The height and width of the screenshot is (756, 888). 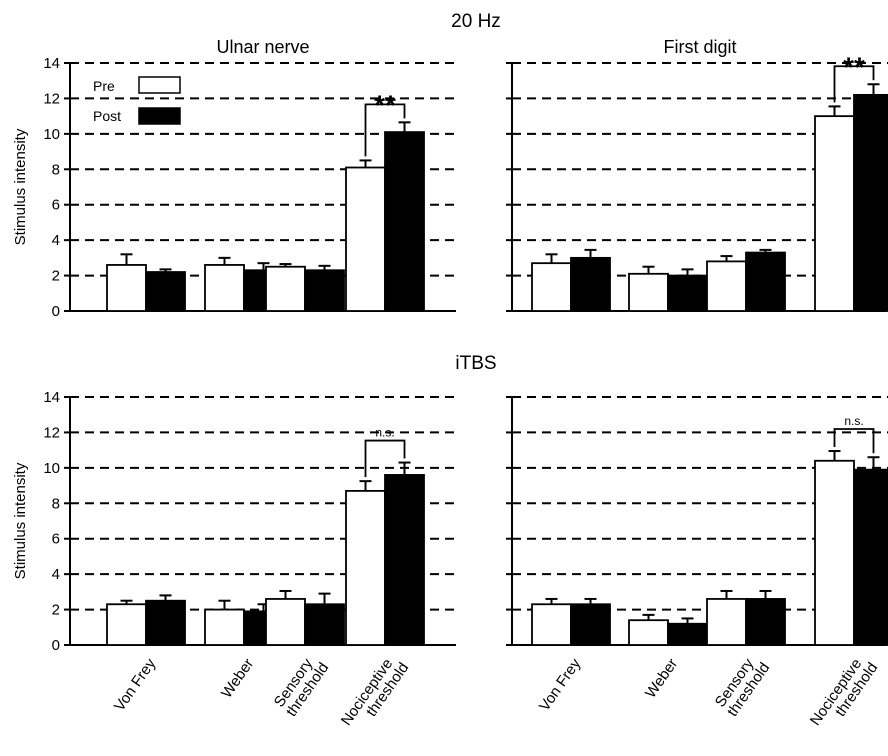 I want to click on panel-title: Ulnar nerve, so click(x=262, y=47).